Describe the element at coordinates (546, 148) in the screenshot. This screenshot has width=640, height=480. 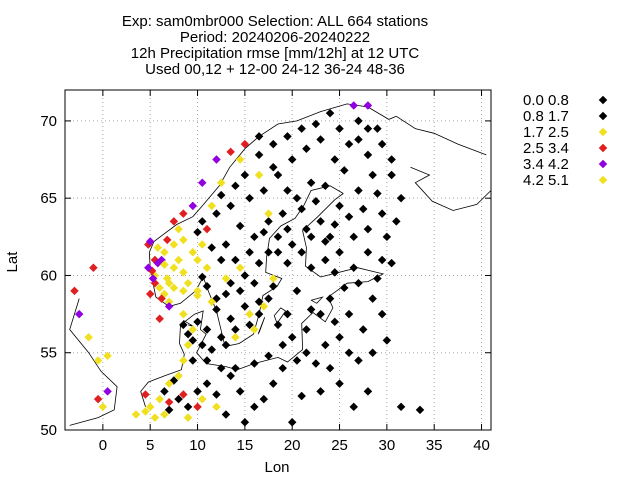
I see `legend-label: 2.5 3.4` at that location.